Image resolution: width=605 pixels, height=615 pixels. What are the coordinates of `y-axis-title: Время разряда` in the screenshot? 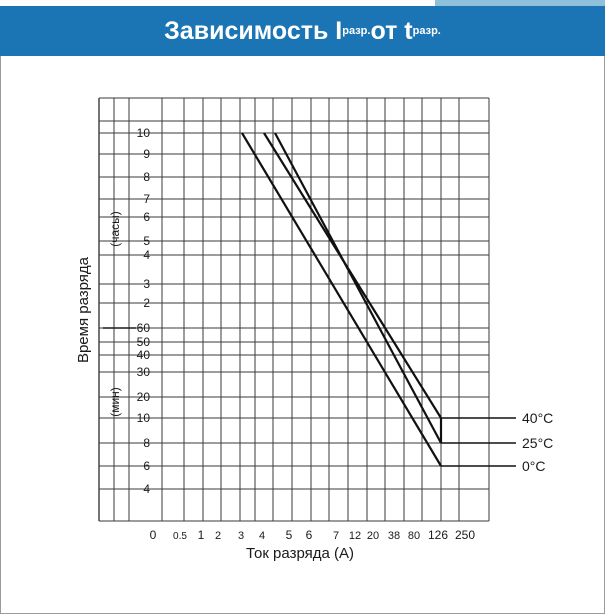 It's located at (83, 309).